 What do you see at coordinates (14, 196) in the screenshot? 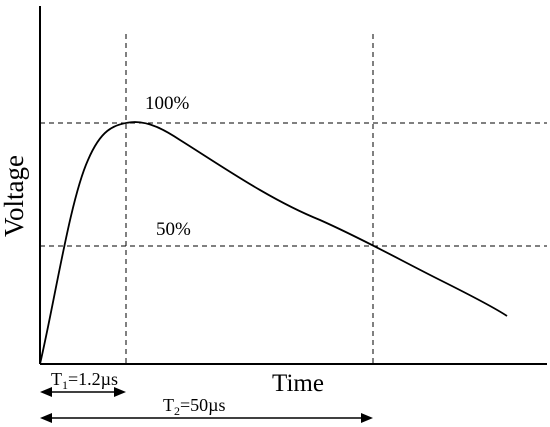
I see `y-axis-label: Voltage` at bounding box center [14, 196].